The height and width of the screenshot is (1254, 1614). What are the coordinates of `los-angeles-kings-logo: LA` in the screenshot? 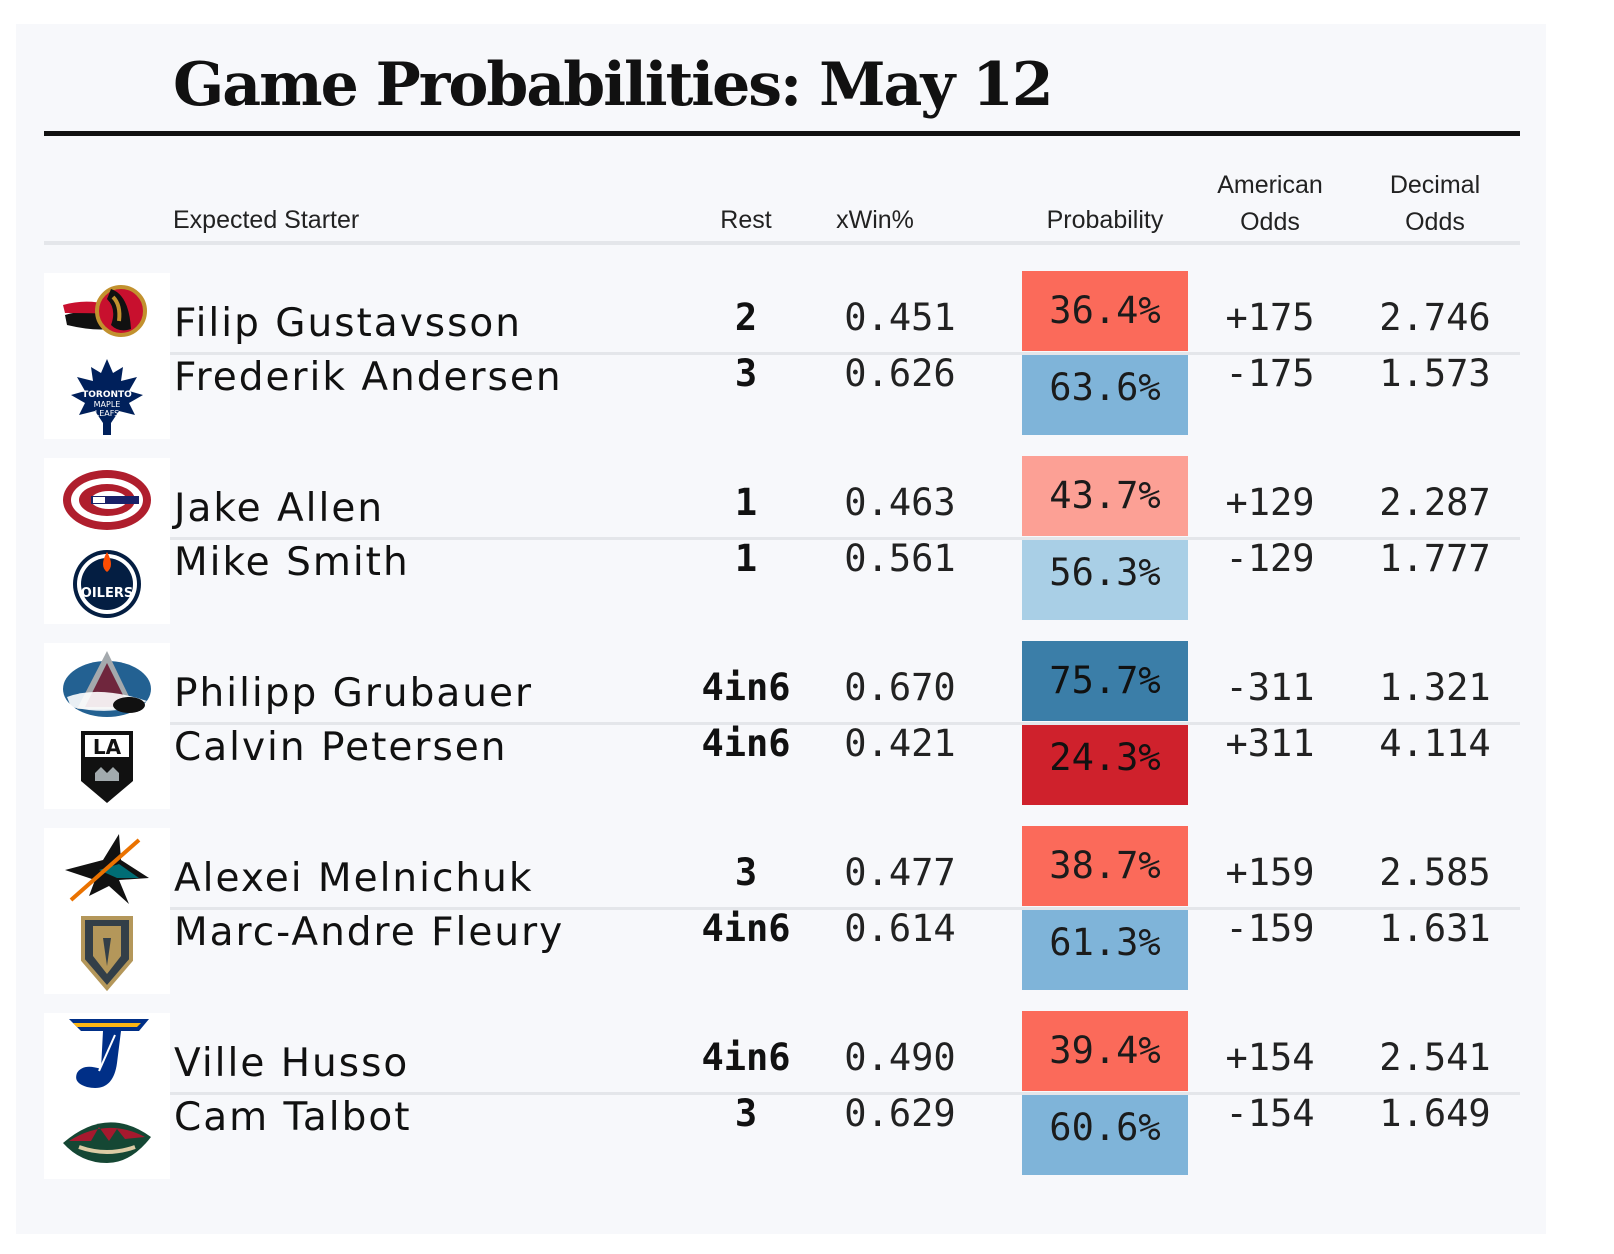 It's located at (107, 767).